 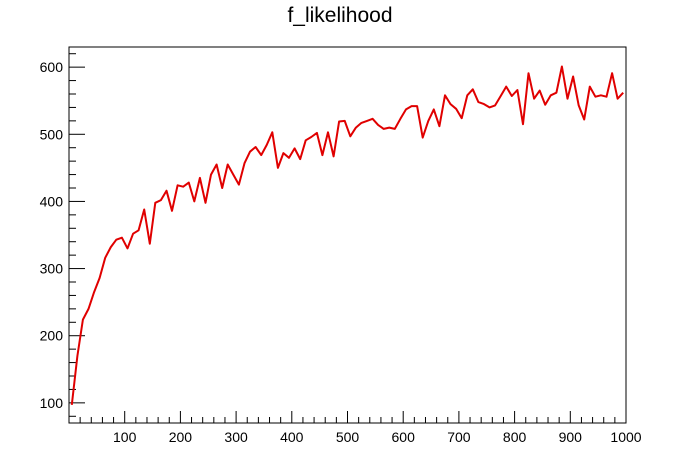 What do you see at coordinates (360, 428) in the screenshot?
I see `x-axis: 100 200 300 400 500 600 700 800 900 1000` at bounding box center [360, 428].